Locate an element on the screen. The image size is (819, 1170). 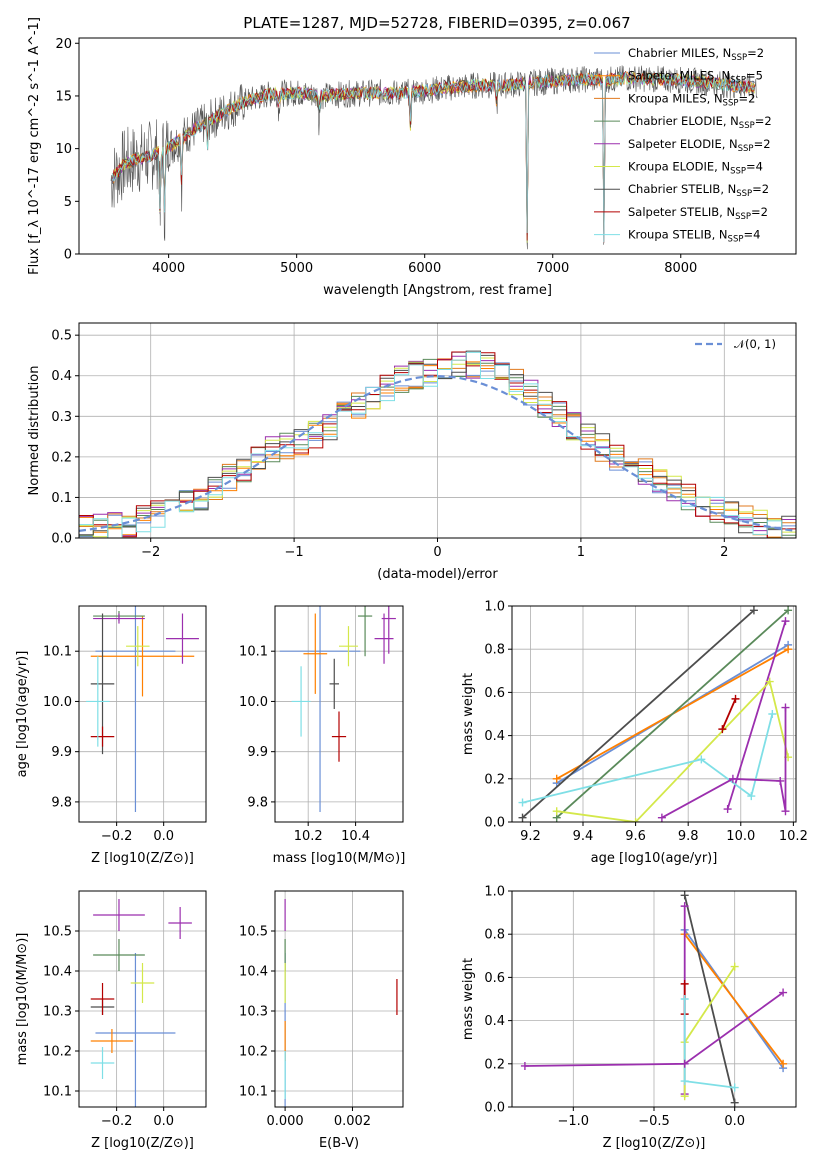
y-tick-label: 9.9 is located at coordinates (61, 752).